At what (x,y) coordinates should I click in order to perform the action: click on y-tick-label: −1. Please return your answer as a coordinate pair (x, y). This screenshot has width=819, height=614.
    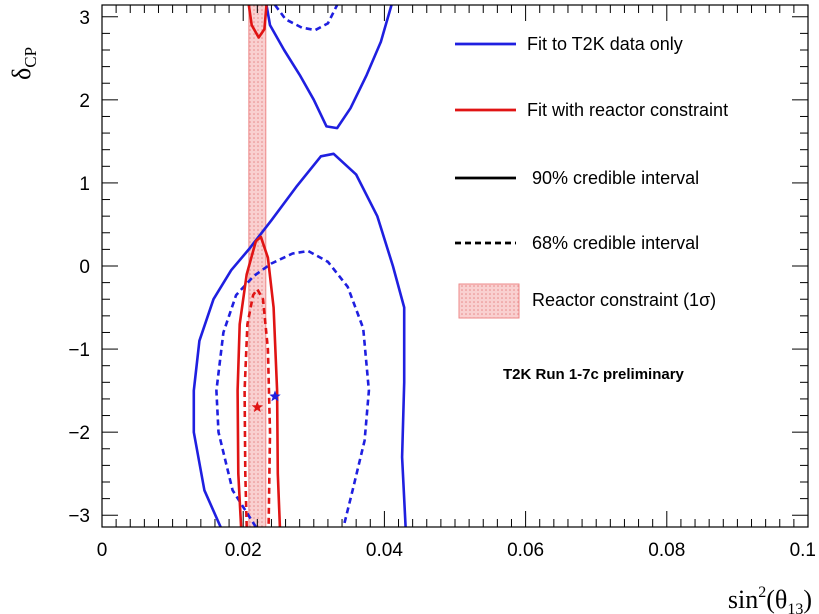
    Looking at the image, I should click on (79, 350).